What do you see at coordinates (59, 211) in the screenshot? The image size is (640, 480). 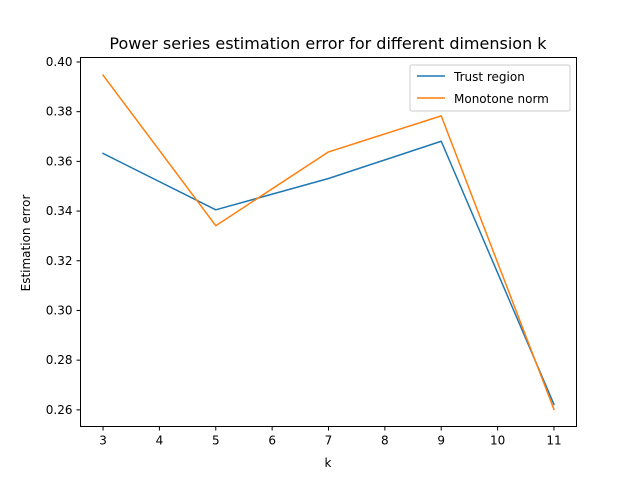 I see `y-tick-label: 0.34` at bounding box center [59, 211].